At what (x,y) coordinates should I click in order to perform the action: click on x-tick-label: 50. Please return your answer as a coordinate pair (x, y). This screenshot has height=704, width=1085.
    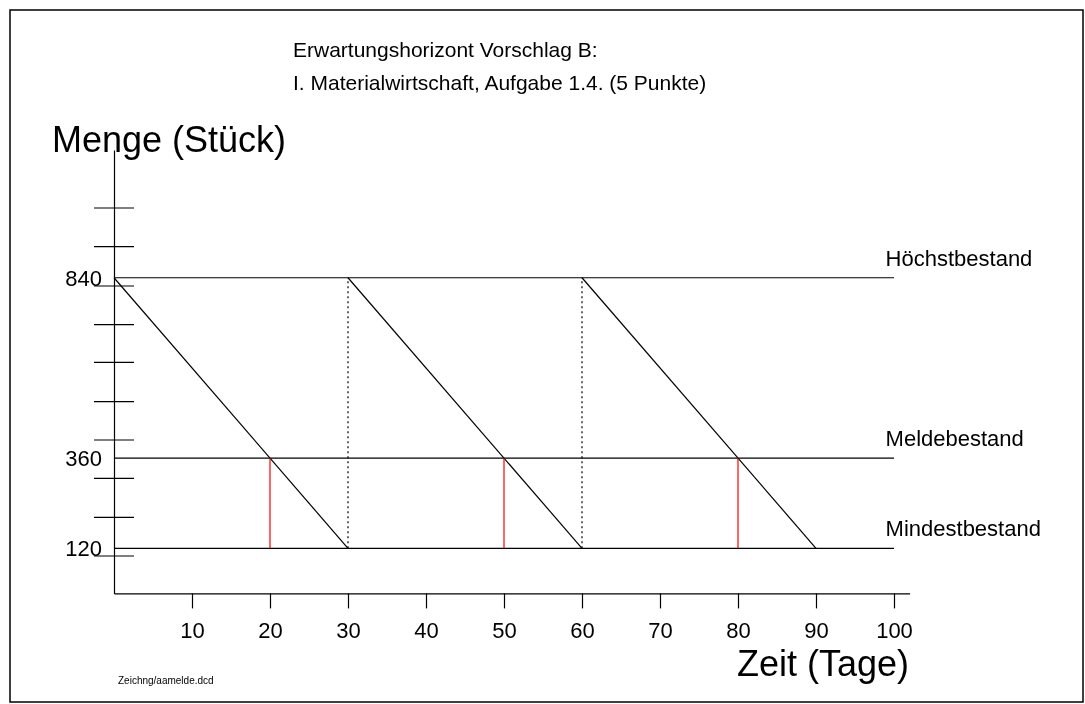
    Looking at the image, I should click on (504, 631).